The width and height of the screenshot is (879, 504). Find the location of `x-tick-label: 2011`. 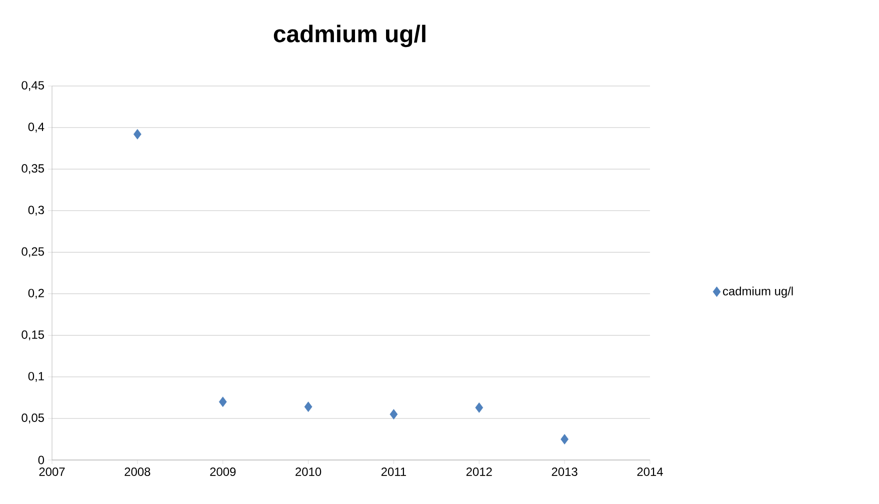

x-tick-label: 2011 is located at coordinates (393, 472).